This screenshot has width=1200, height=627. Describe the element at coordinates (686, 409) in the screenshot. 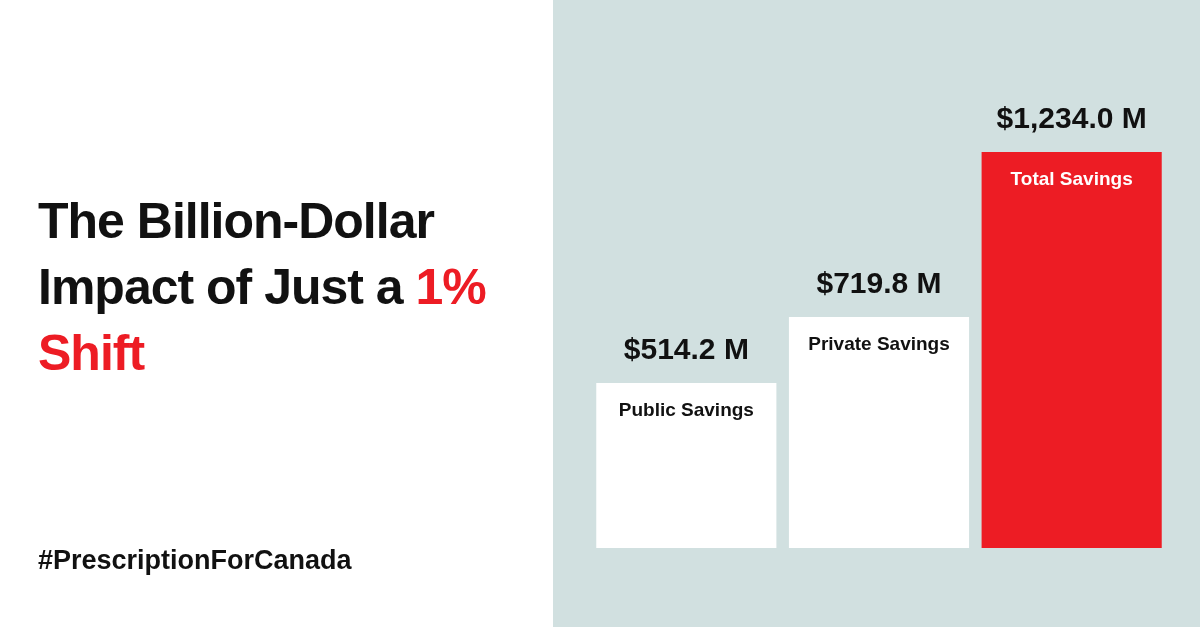

I see `x-tick-label: Public Savings` at that location.